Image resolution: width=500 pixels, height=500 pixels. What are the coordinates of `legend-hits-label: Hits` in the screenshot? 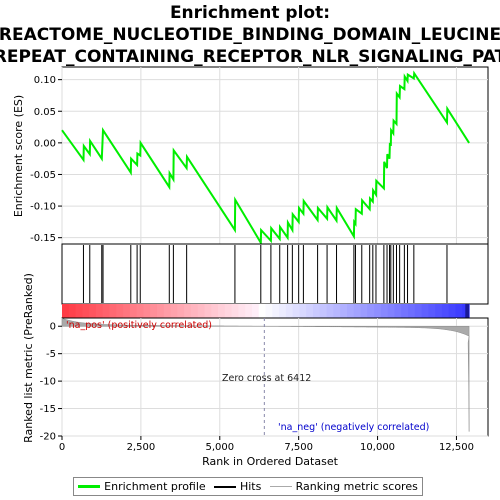 It's located at (250, 486).